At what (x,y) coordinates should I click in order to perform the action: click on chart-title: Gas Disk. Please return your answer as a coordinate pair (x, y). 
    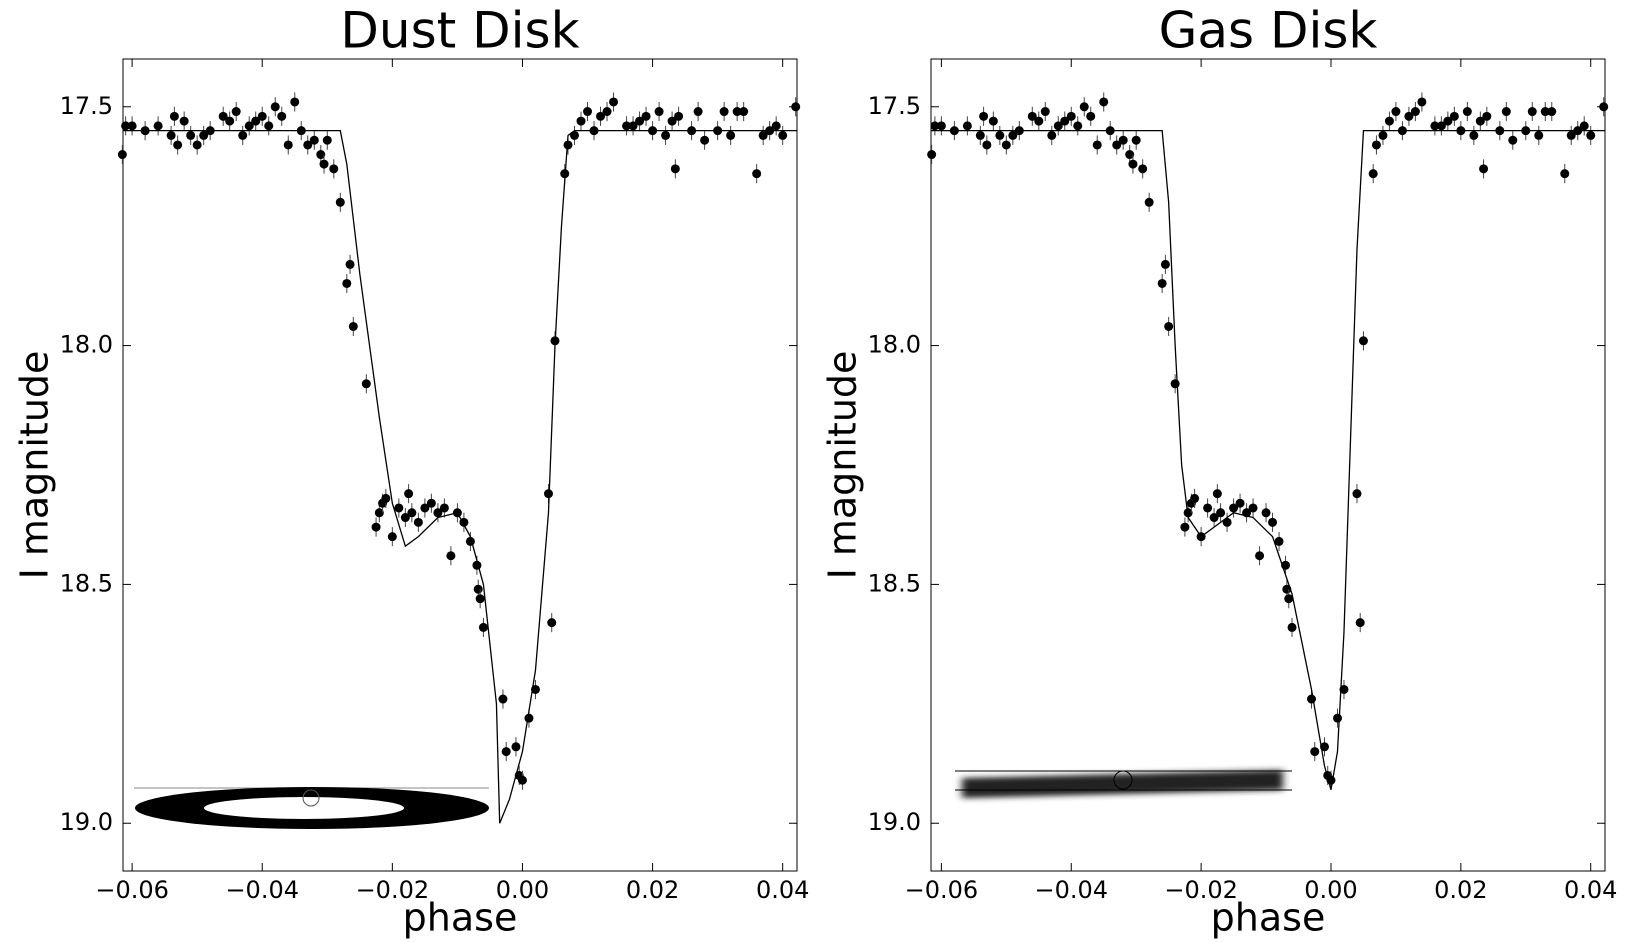
    Looking at the image, I should click on (1268, 31).